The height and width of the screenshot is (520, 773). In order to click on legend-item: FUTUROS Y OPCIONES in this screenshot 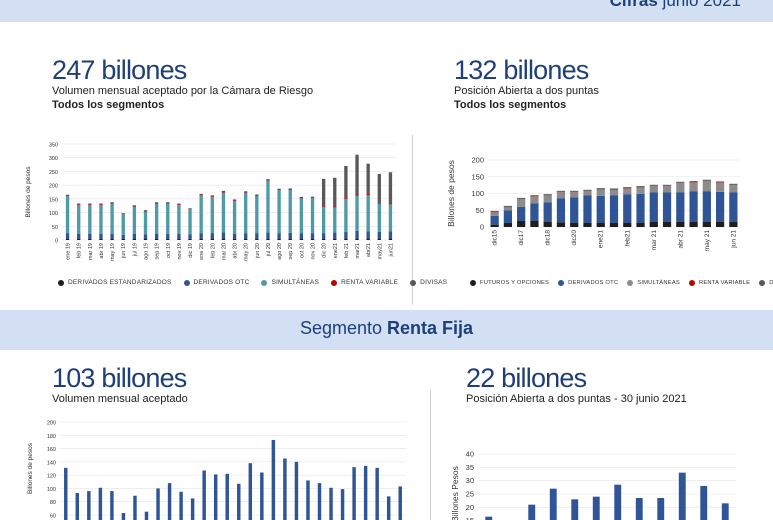, I will do `click(509, 283)`.